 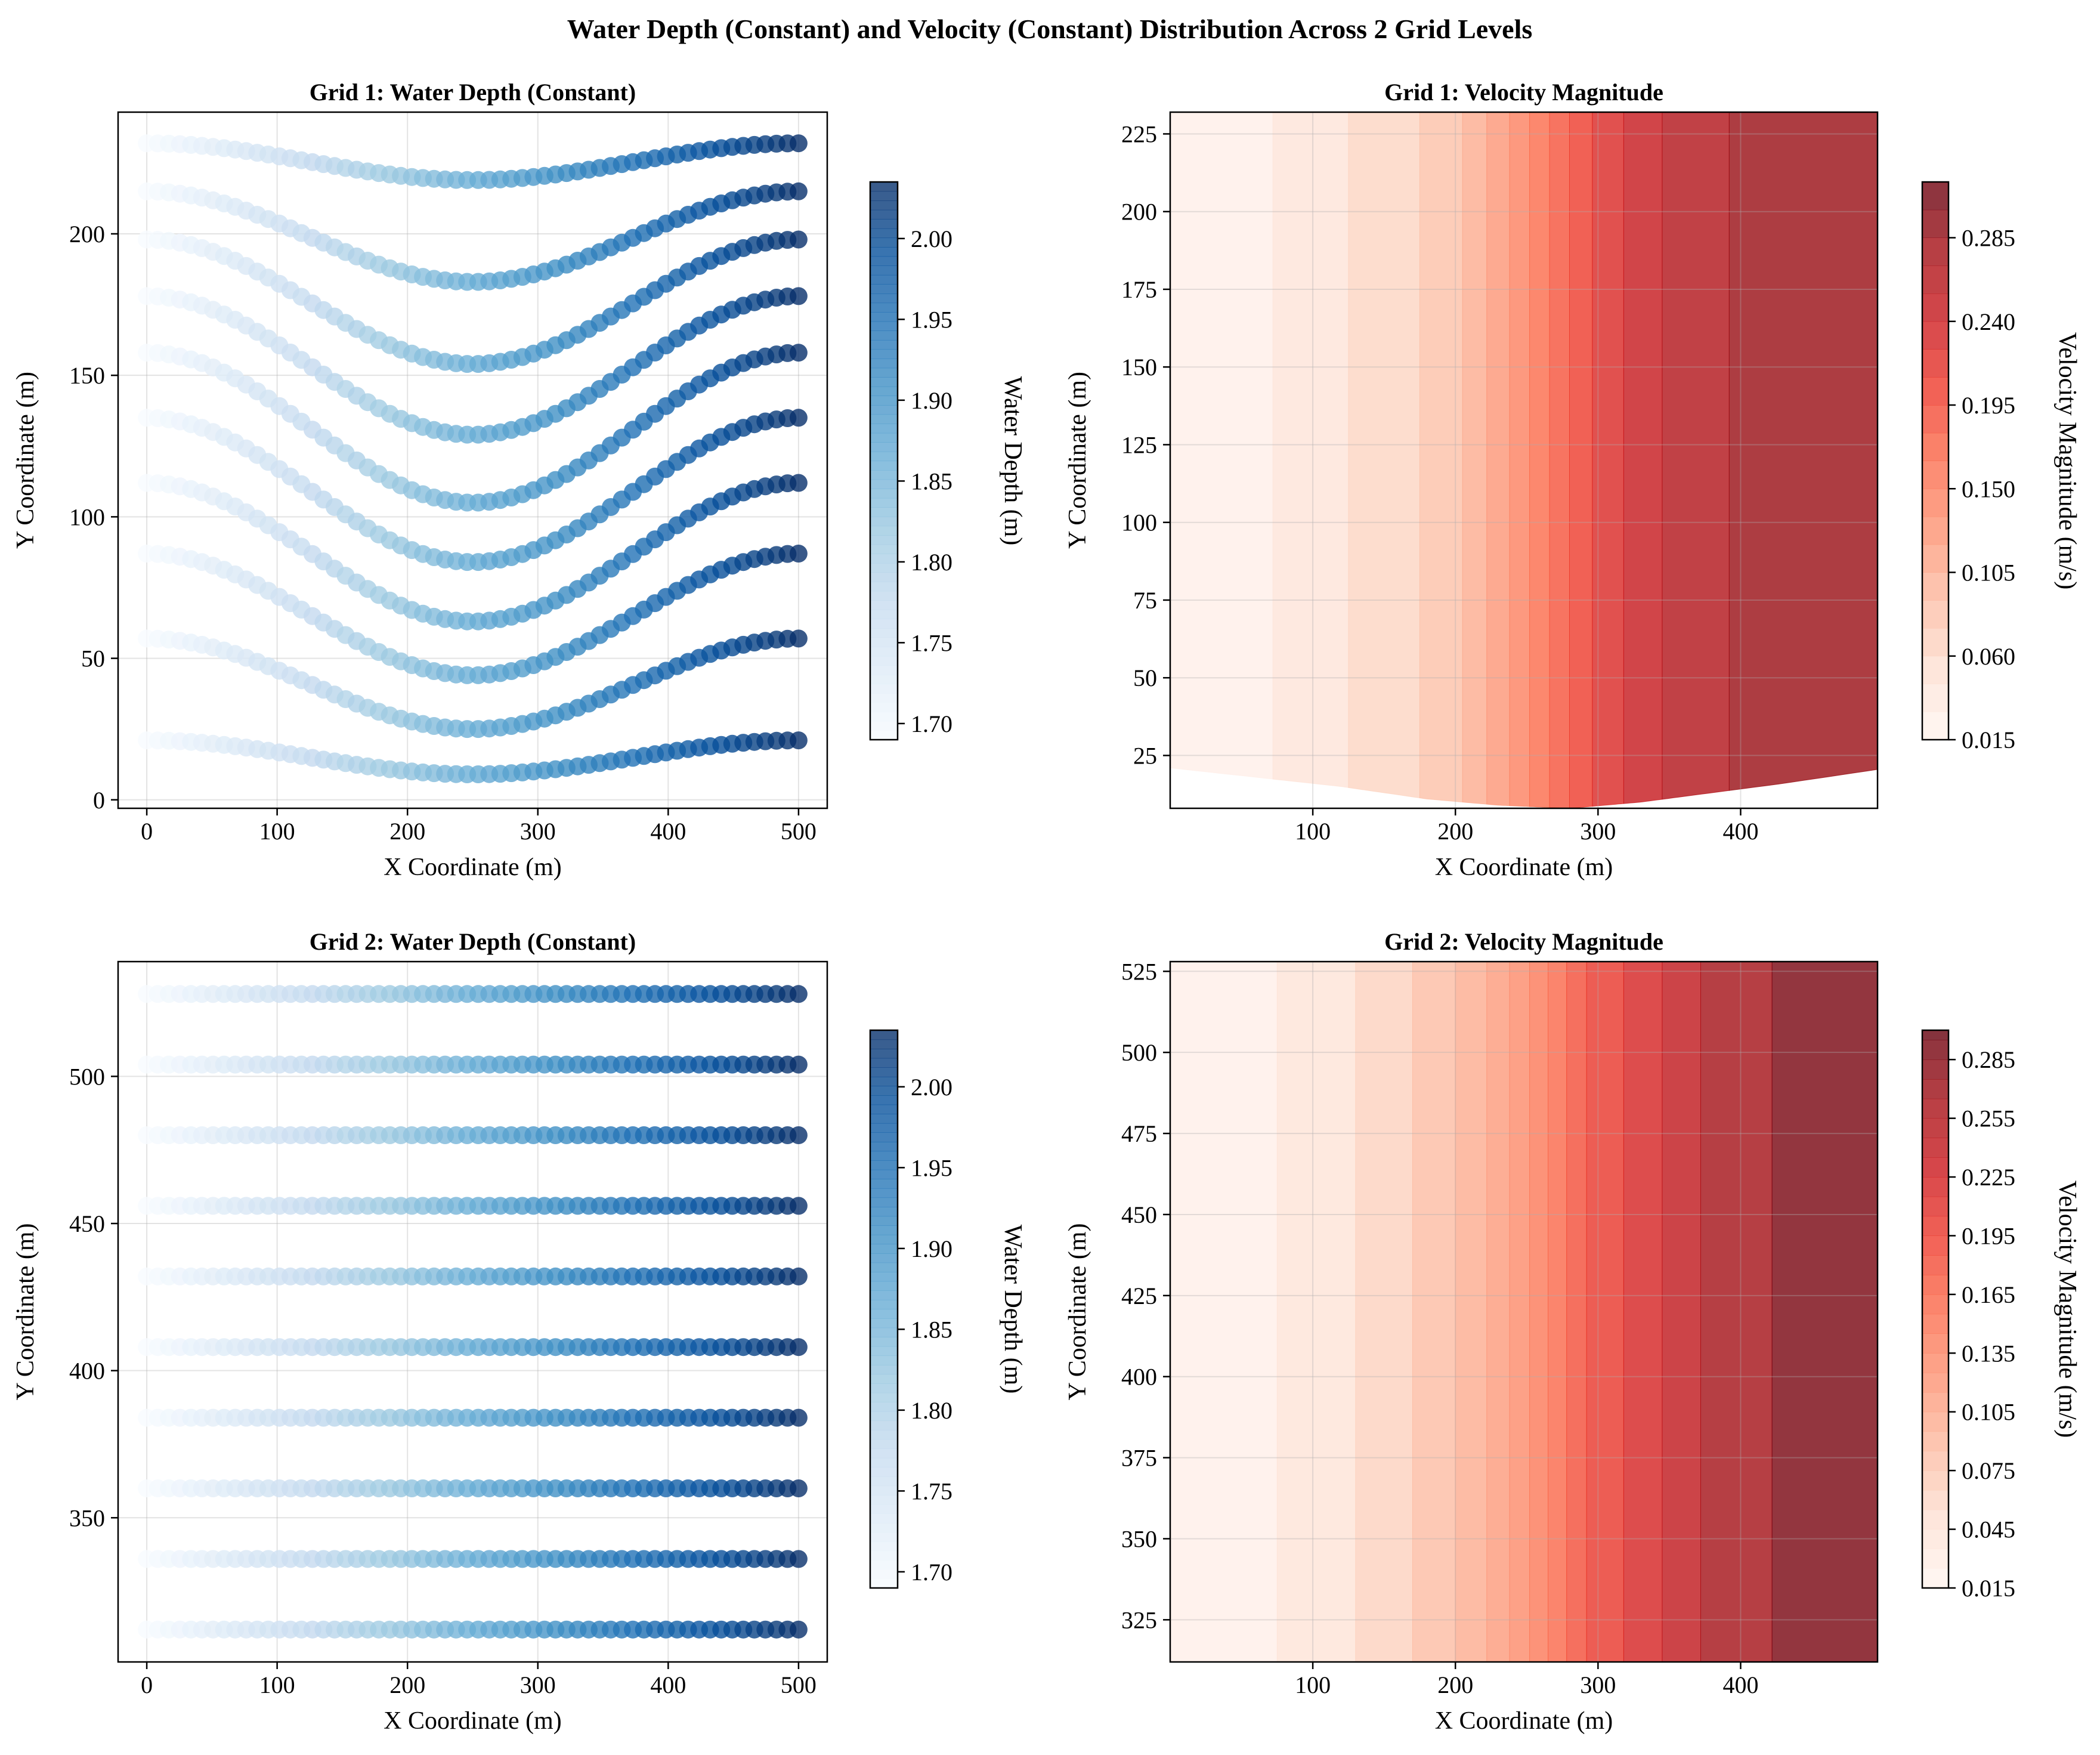 I want to click on colorbar-tick-label: 2.00, so click(x=931, y=1087).